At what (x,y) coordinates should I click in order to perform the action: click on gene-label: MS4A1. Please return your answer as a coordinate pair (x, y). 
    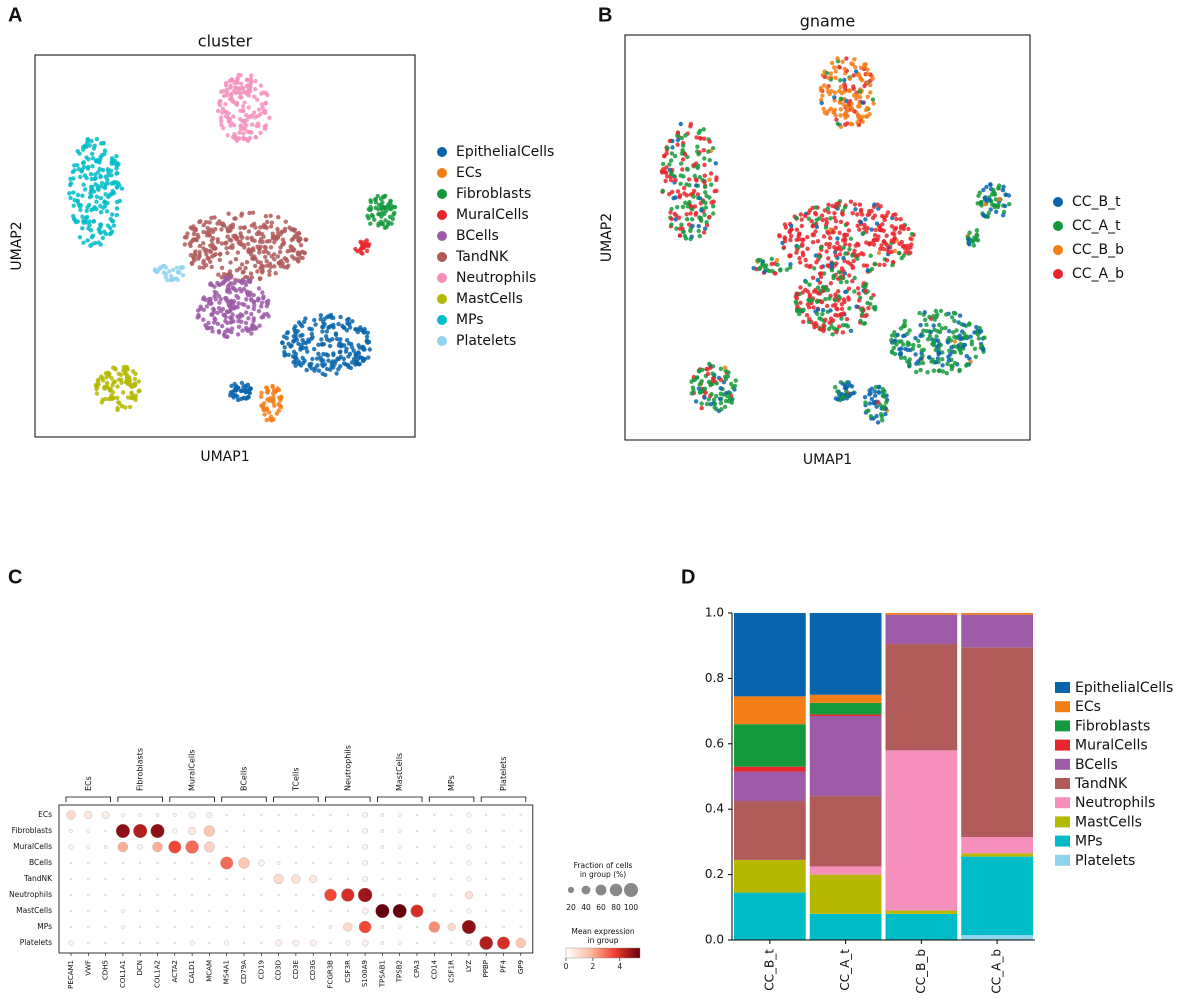
    Looking at the image, I should click on (227, 972).